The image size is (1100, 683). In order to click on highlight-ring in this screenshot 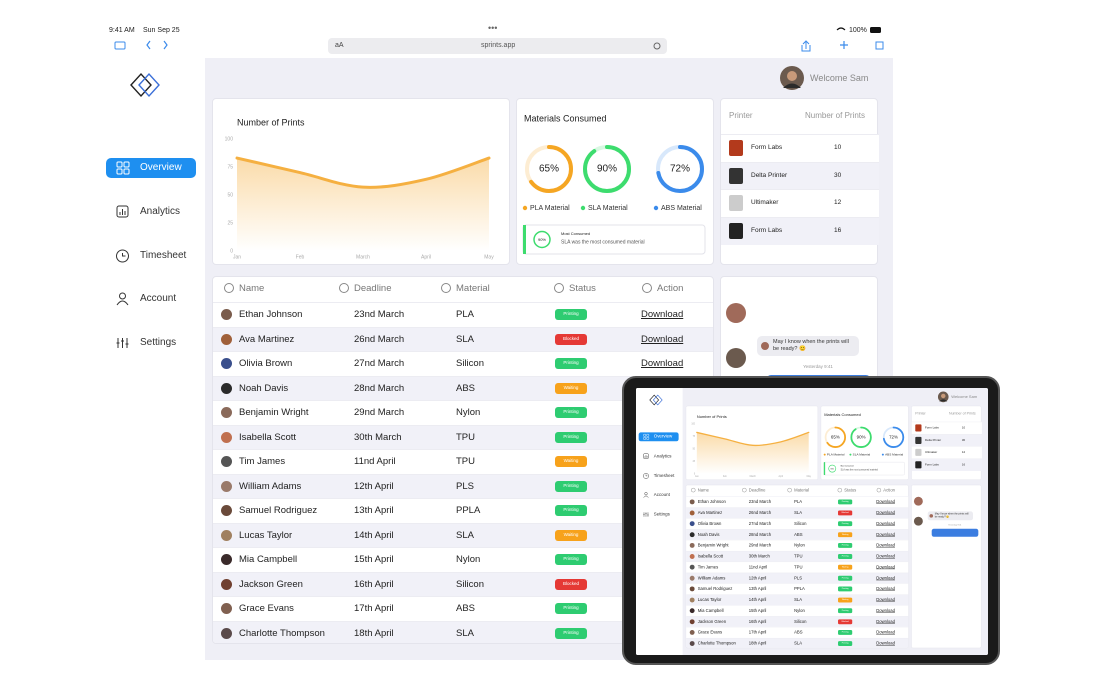, I will do `click(832, 468)`.